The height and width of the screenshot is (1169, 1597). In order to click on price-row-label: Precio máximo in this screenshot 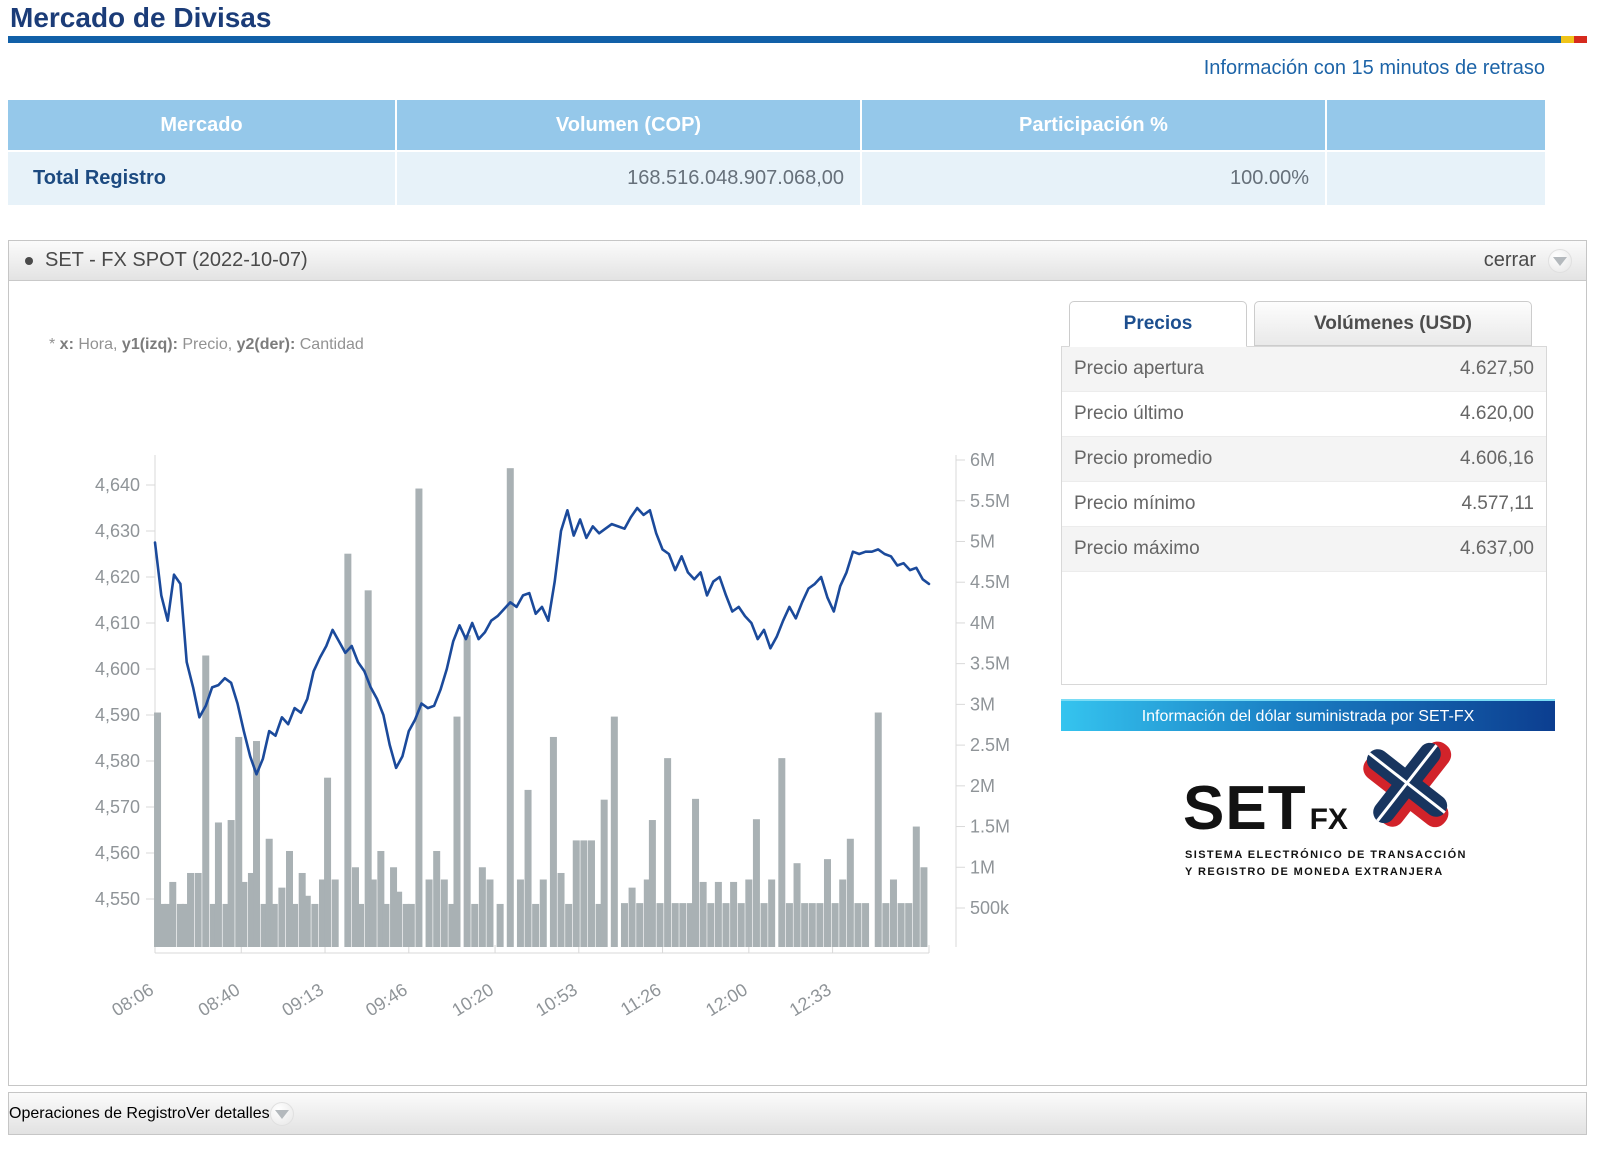, I will do `click(1137, 548)`.